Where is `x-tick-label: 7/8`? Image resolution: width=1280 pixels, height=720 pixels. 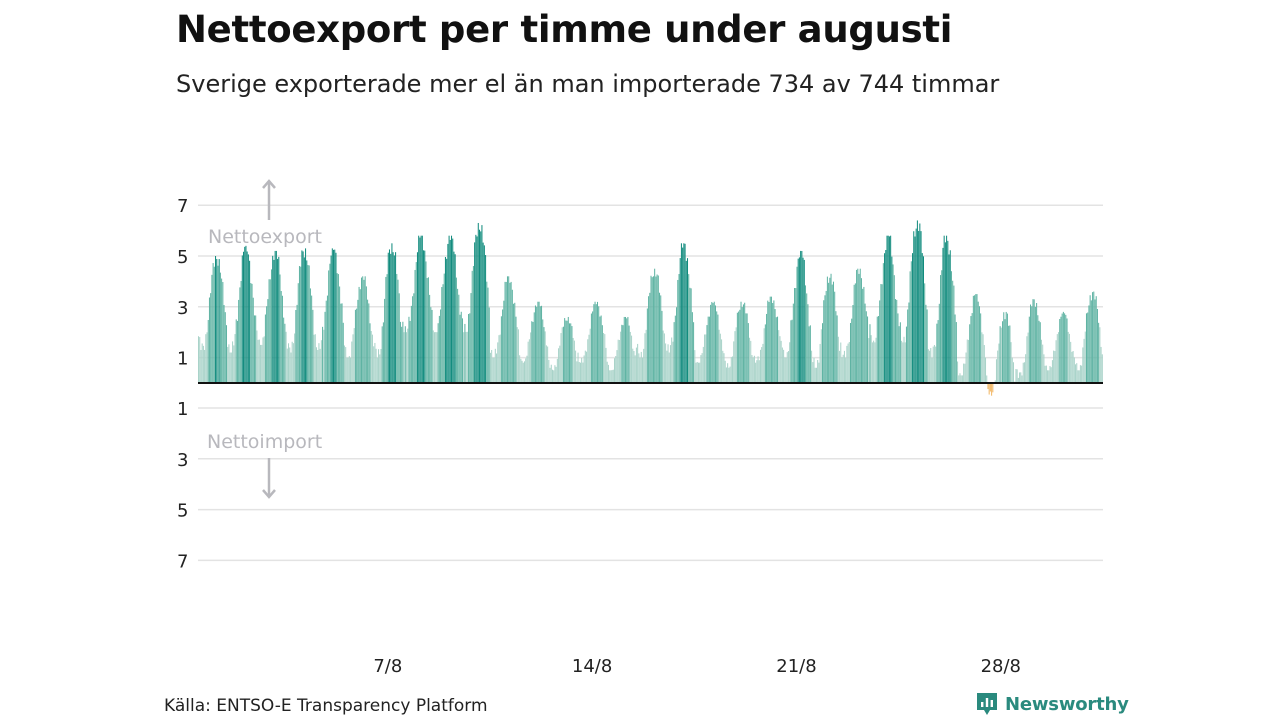 x-tick-label: 7/8 is located at coordinates (387, 666).